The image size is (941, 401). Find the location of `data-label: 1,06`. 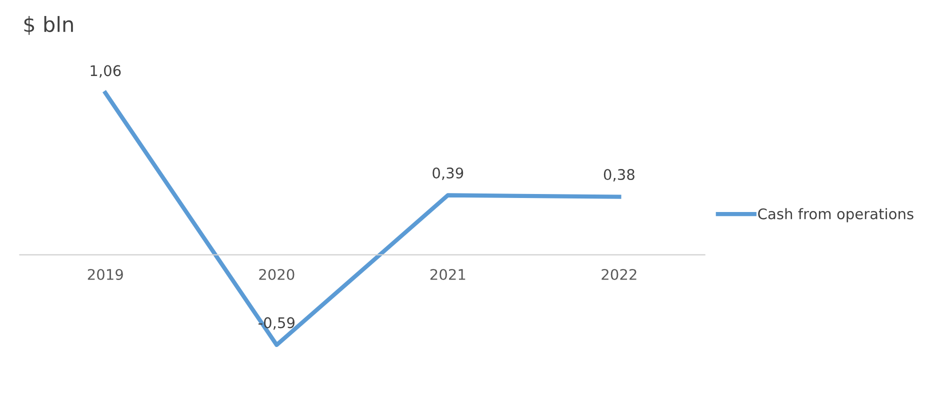

data-label: 1,06 is located at coordinates (105, 71).